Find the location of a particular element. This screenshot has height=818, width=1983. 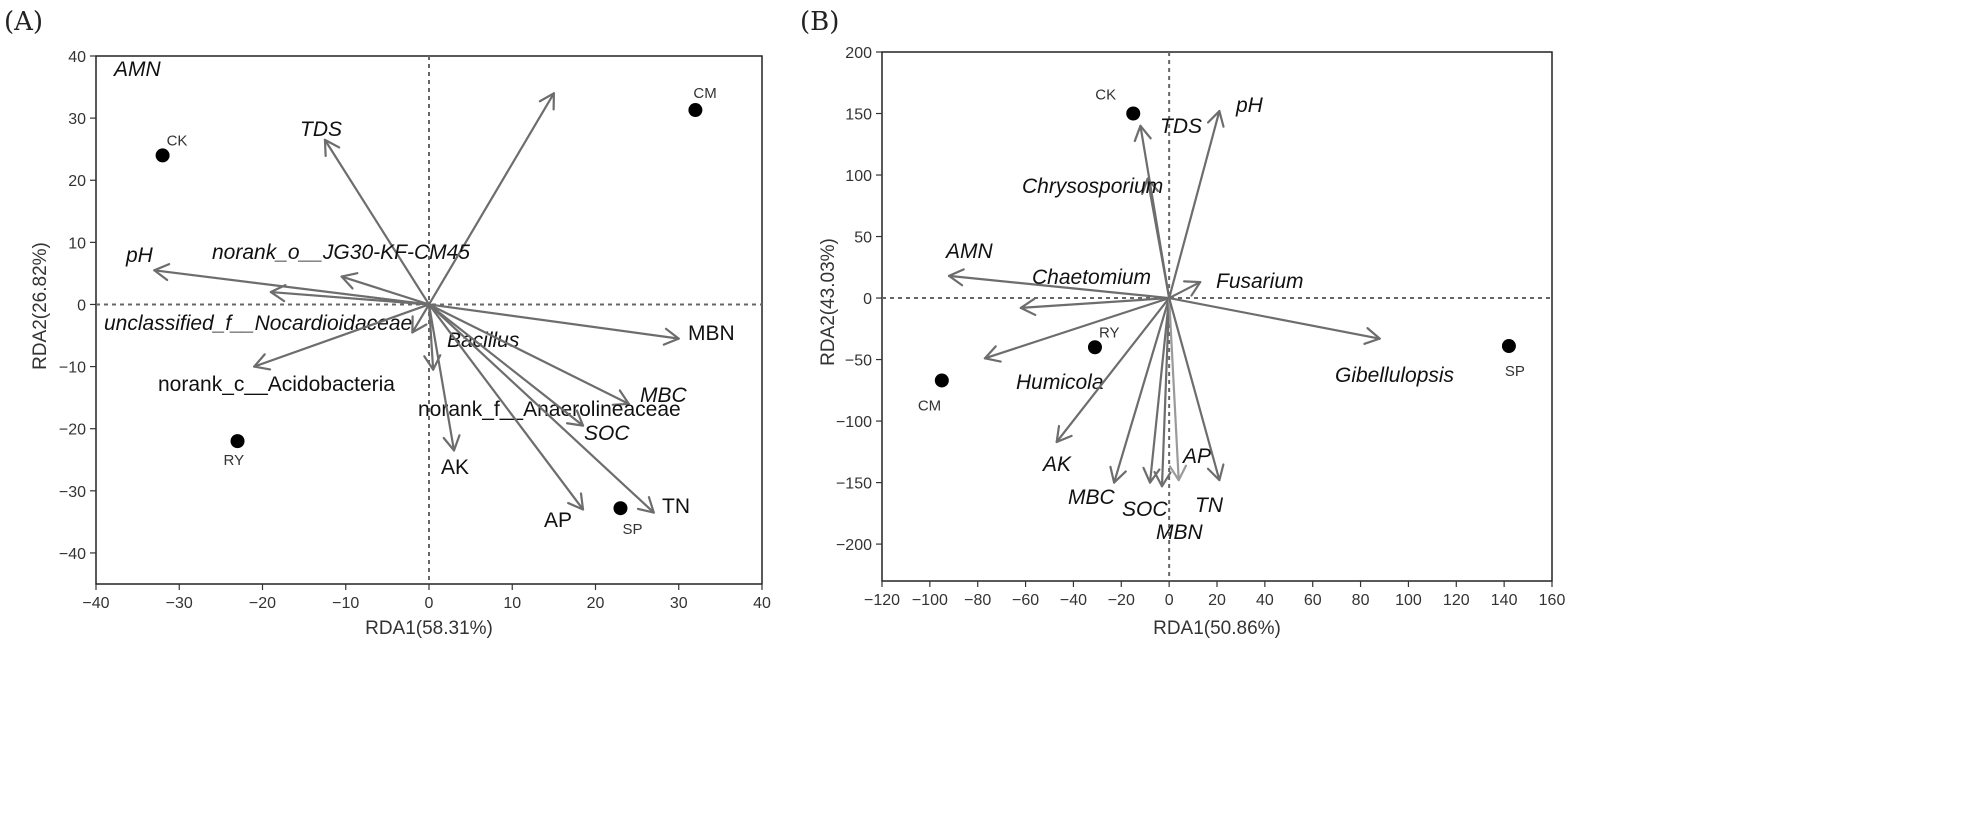

y-tick-label: 20 is located at coordinates (77, 181).